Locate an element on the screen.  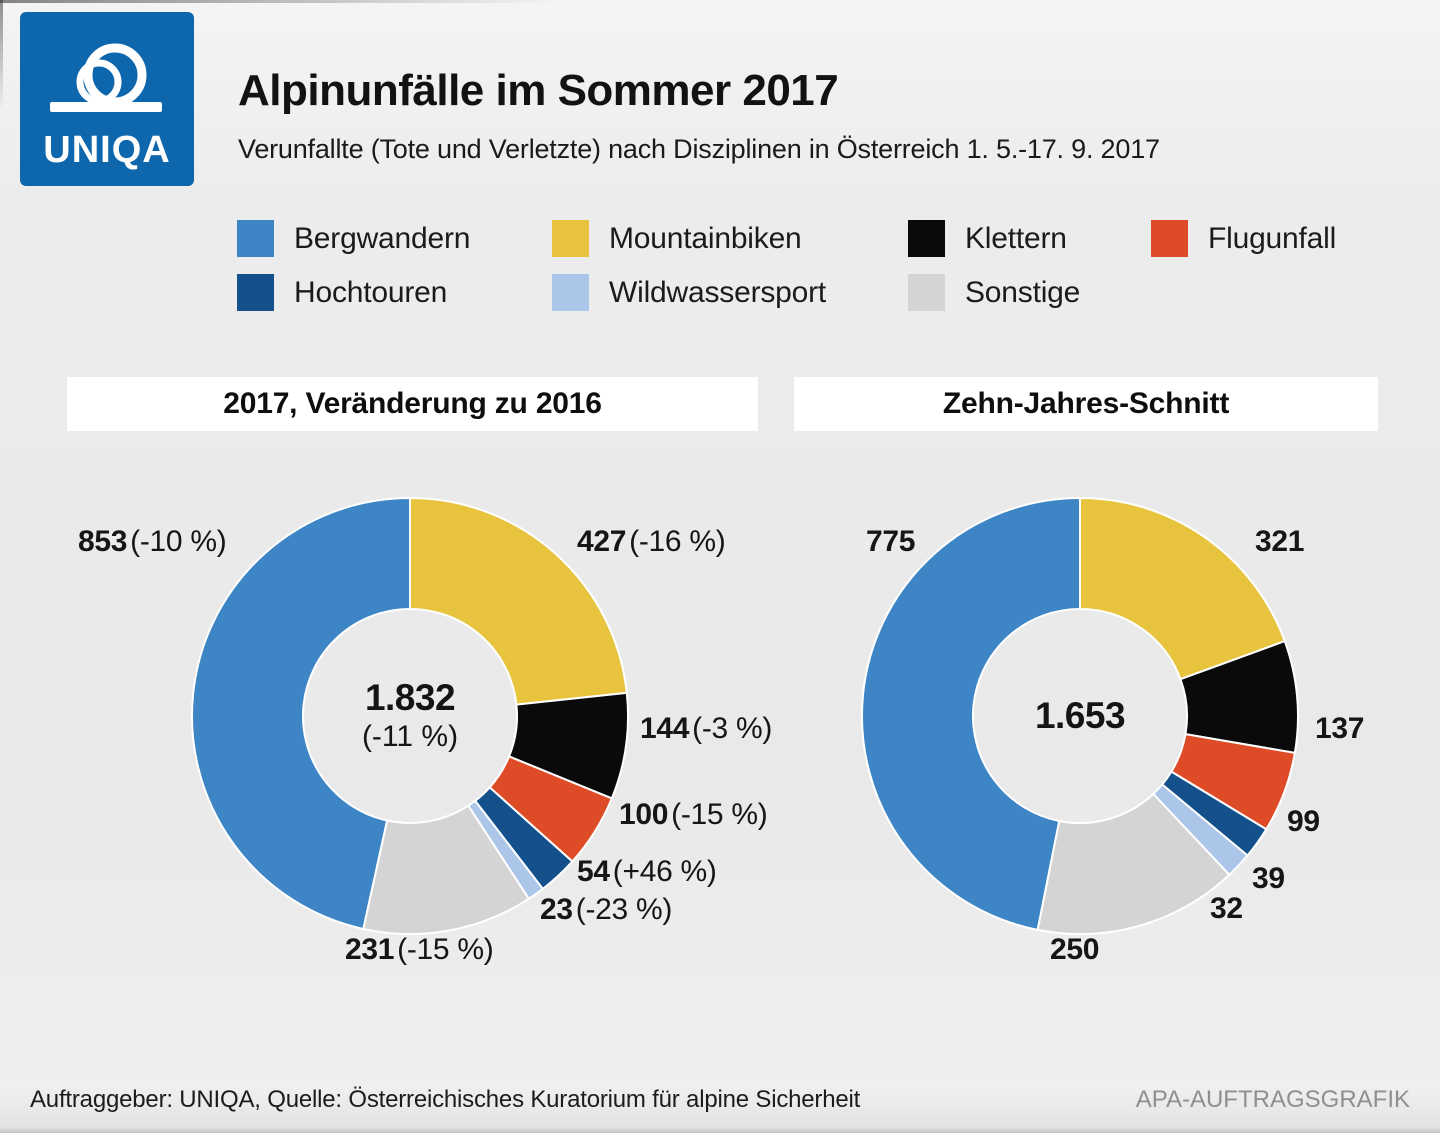
legend-swatch-hochtouren is located at coordinates (255, 292).